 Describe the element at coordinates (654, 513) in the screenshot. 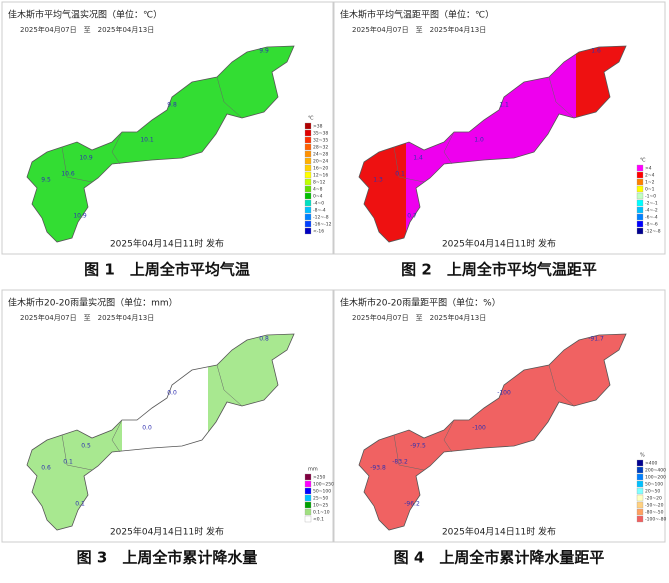

I see `legend-label: -80~-50` at that location.